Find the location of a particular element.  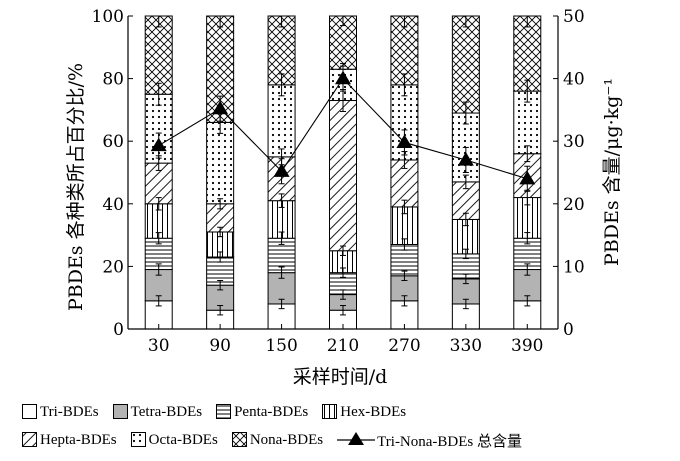

legend-label: Octa-BDEs is located at coordinates (183, 439).